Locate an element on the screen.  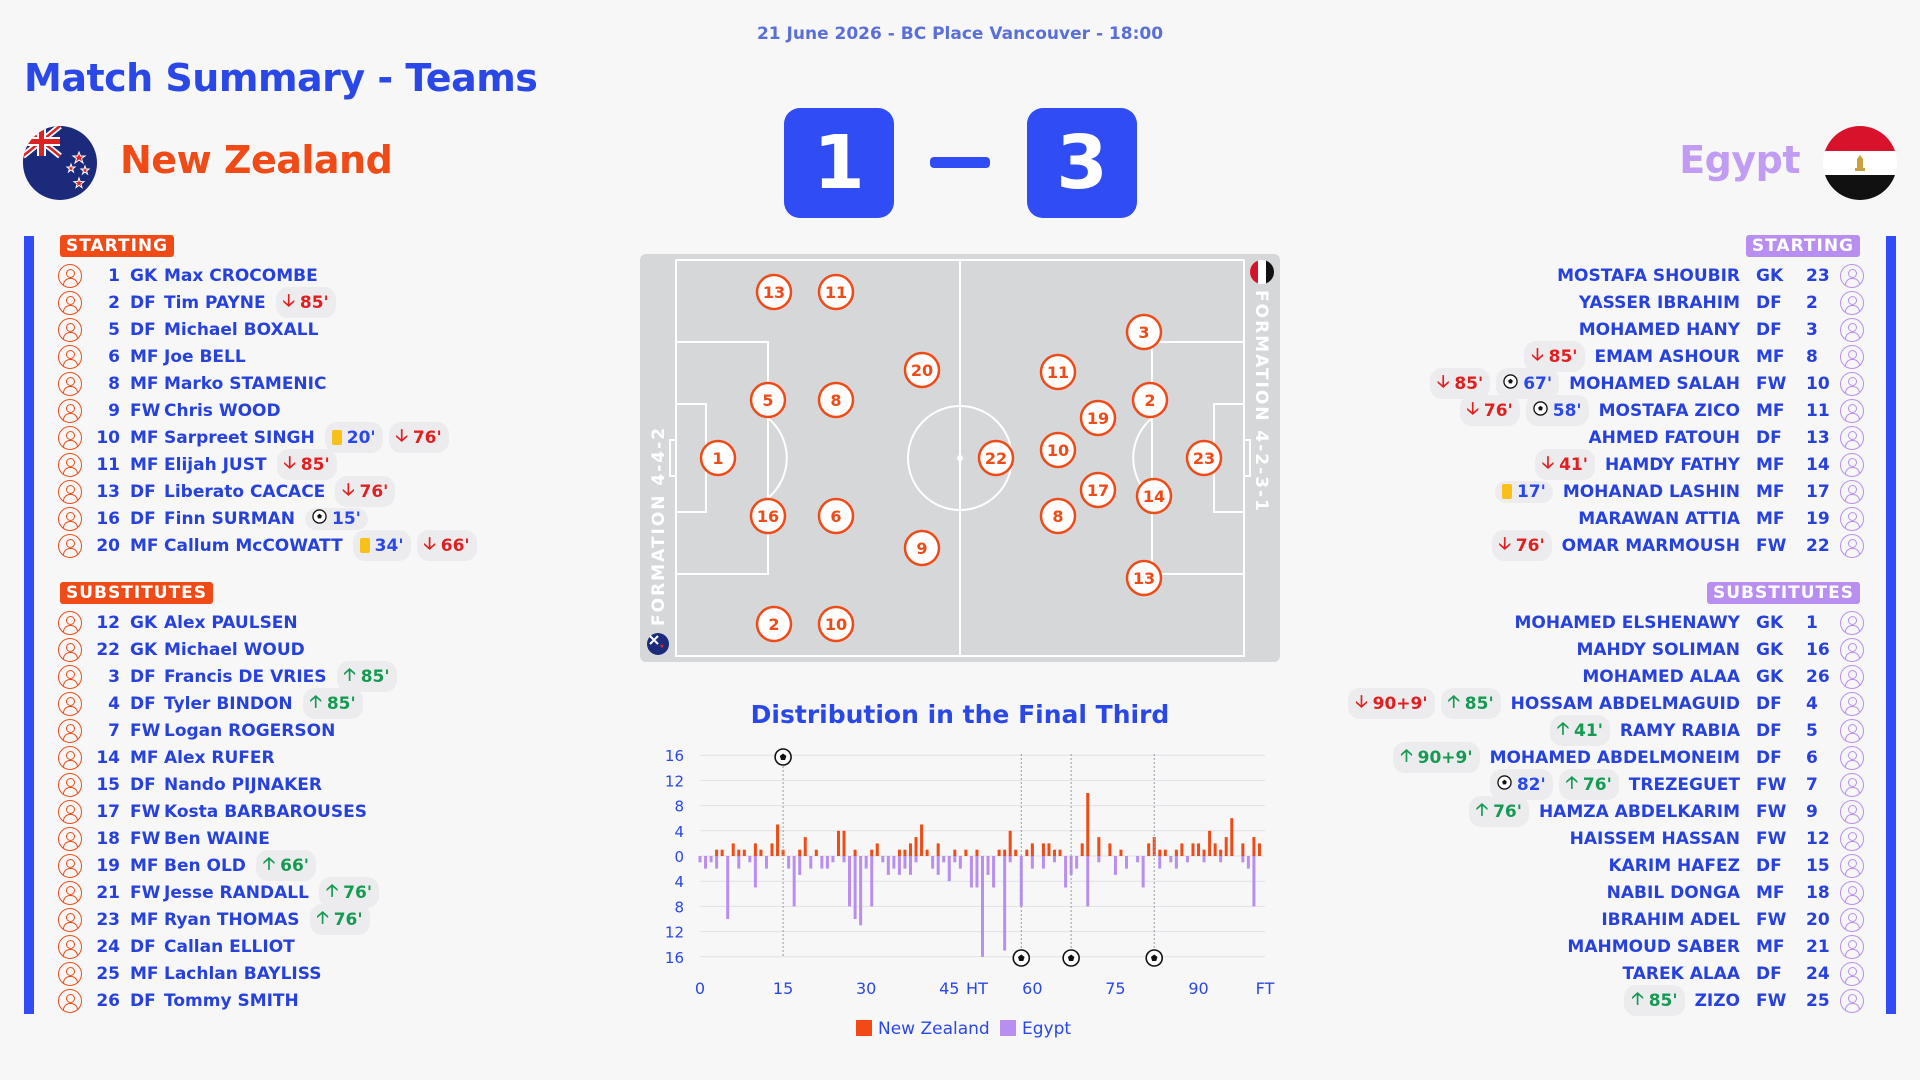
football-icon is located at coordinates (1540, 410).